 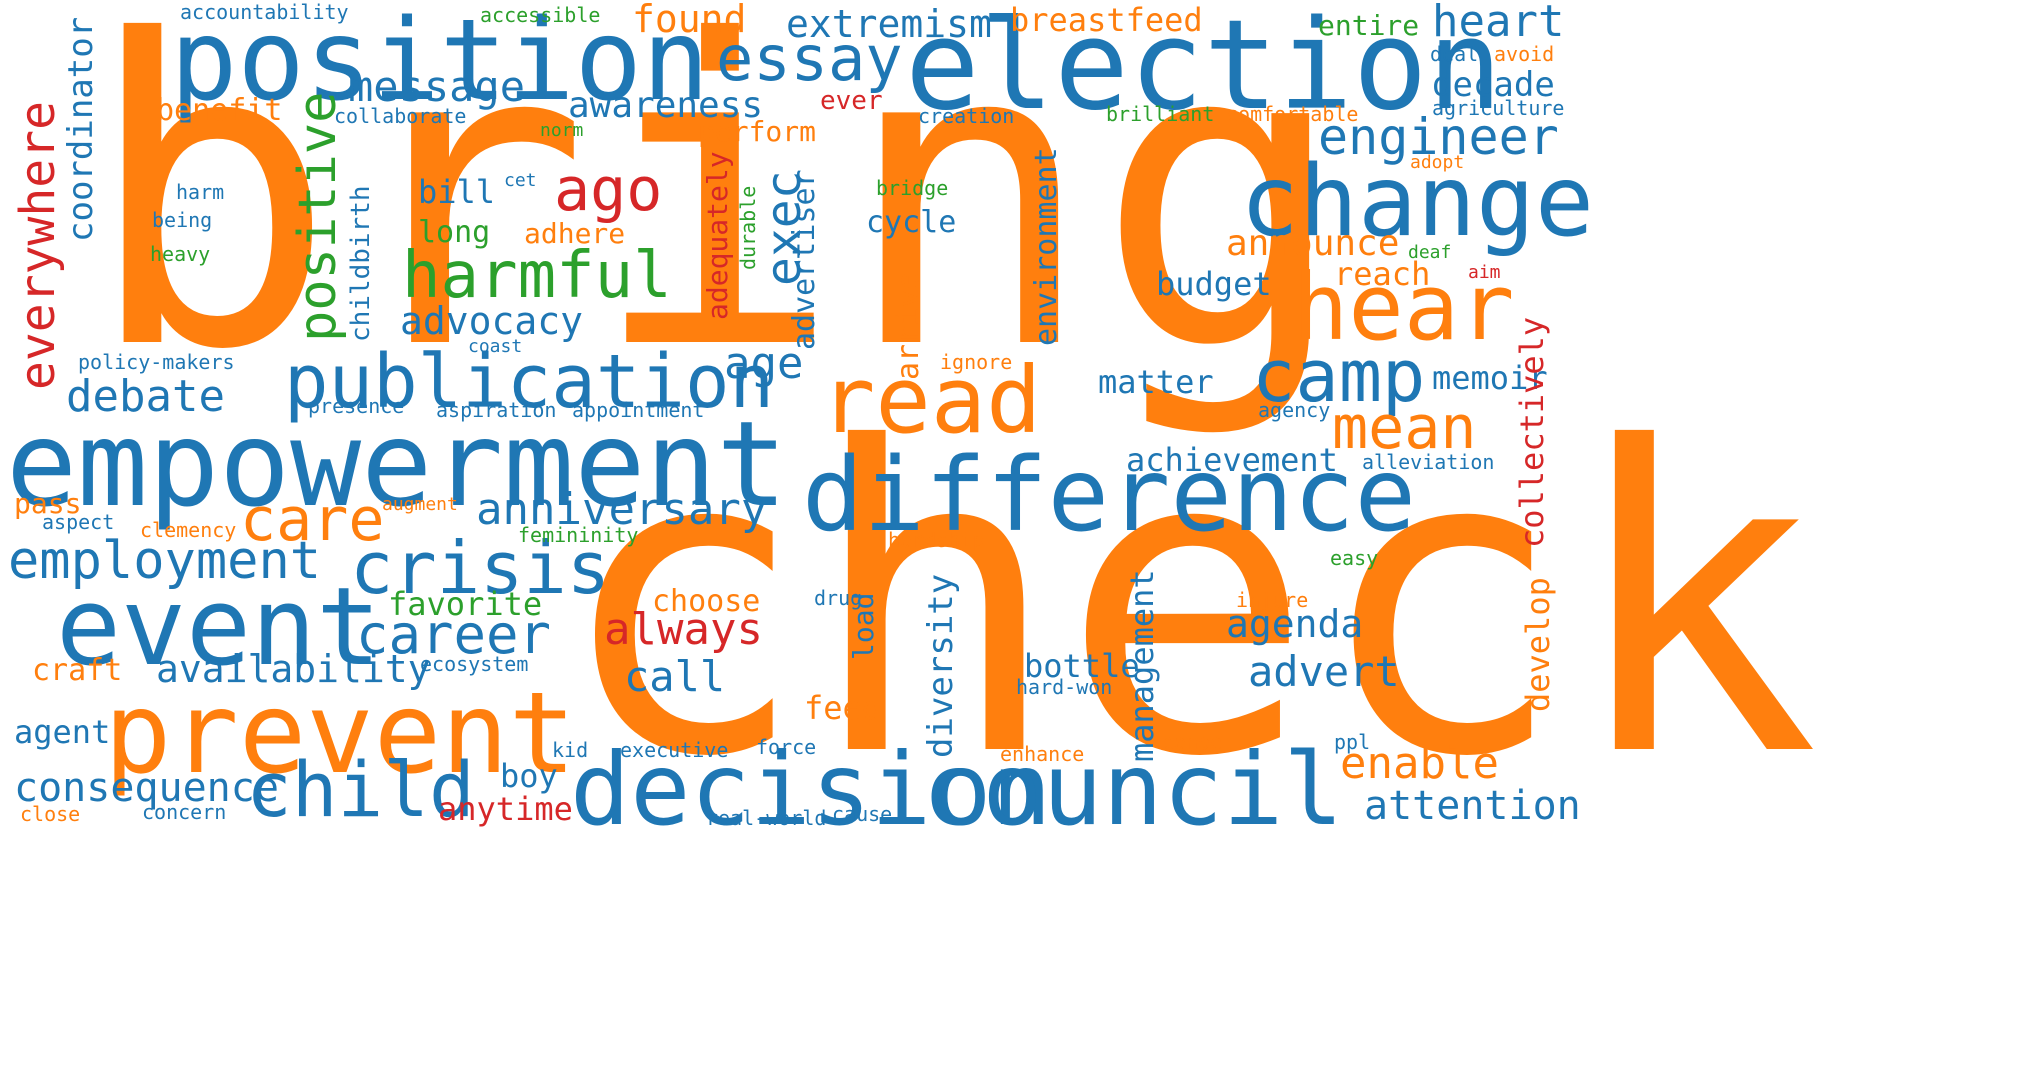 I want to click on word-availability: availability, so click(x=293, y=669).